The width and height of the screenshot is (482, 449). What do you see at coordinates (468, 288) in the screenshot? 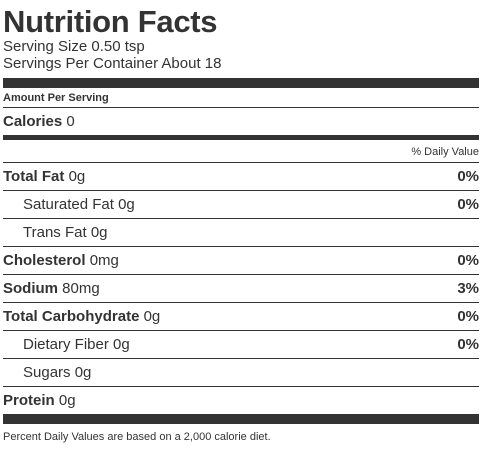
I see `nutrient-daily-value: 3%` at bounding box center [468, 288].